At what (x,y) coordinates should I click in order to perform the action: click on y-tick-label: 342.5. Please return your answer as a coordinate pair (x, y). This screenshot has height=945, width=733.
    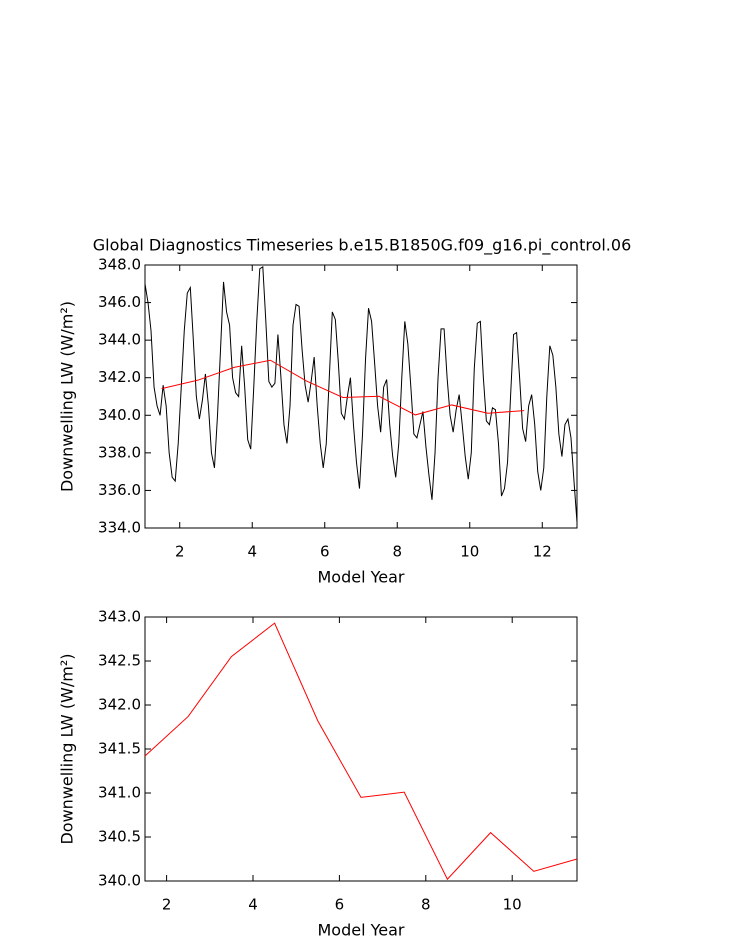
    Looking at the image, I should click on (119, 661).